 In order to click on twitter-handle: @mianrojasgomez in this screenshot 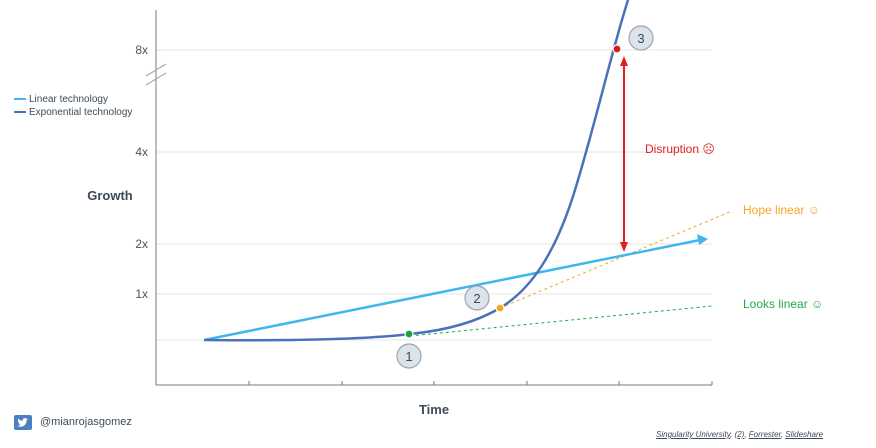, I will do `click(86, 422)`.